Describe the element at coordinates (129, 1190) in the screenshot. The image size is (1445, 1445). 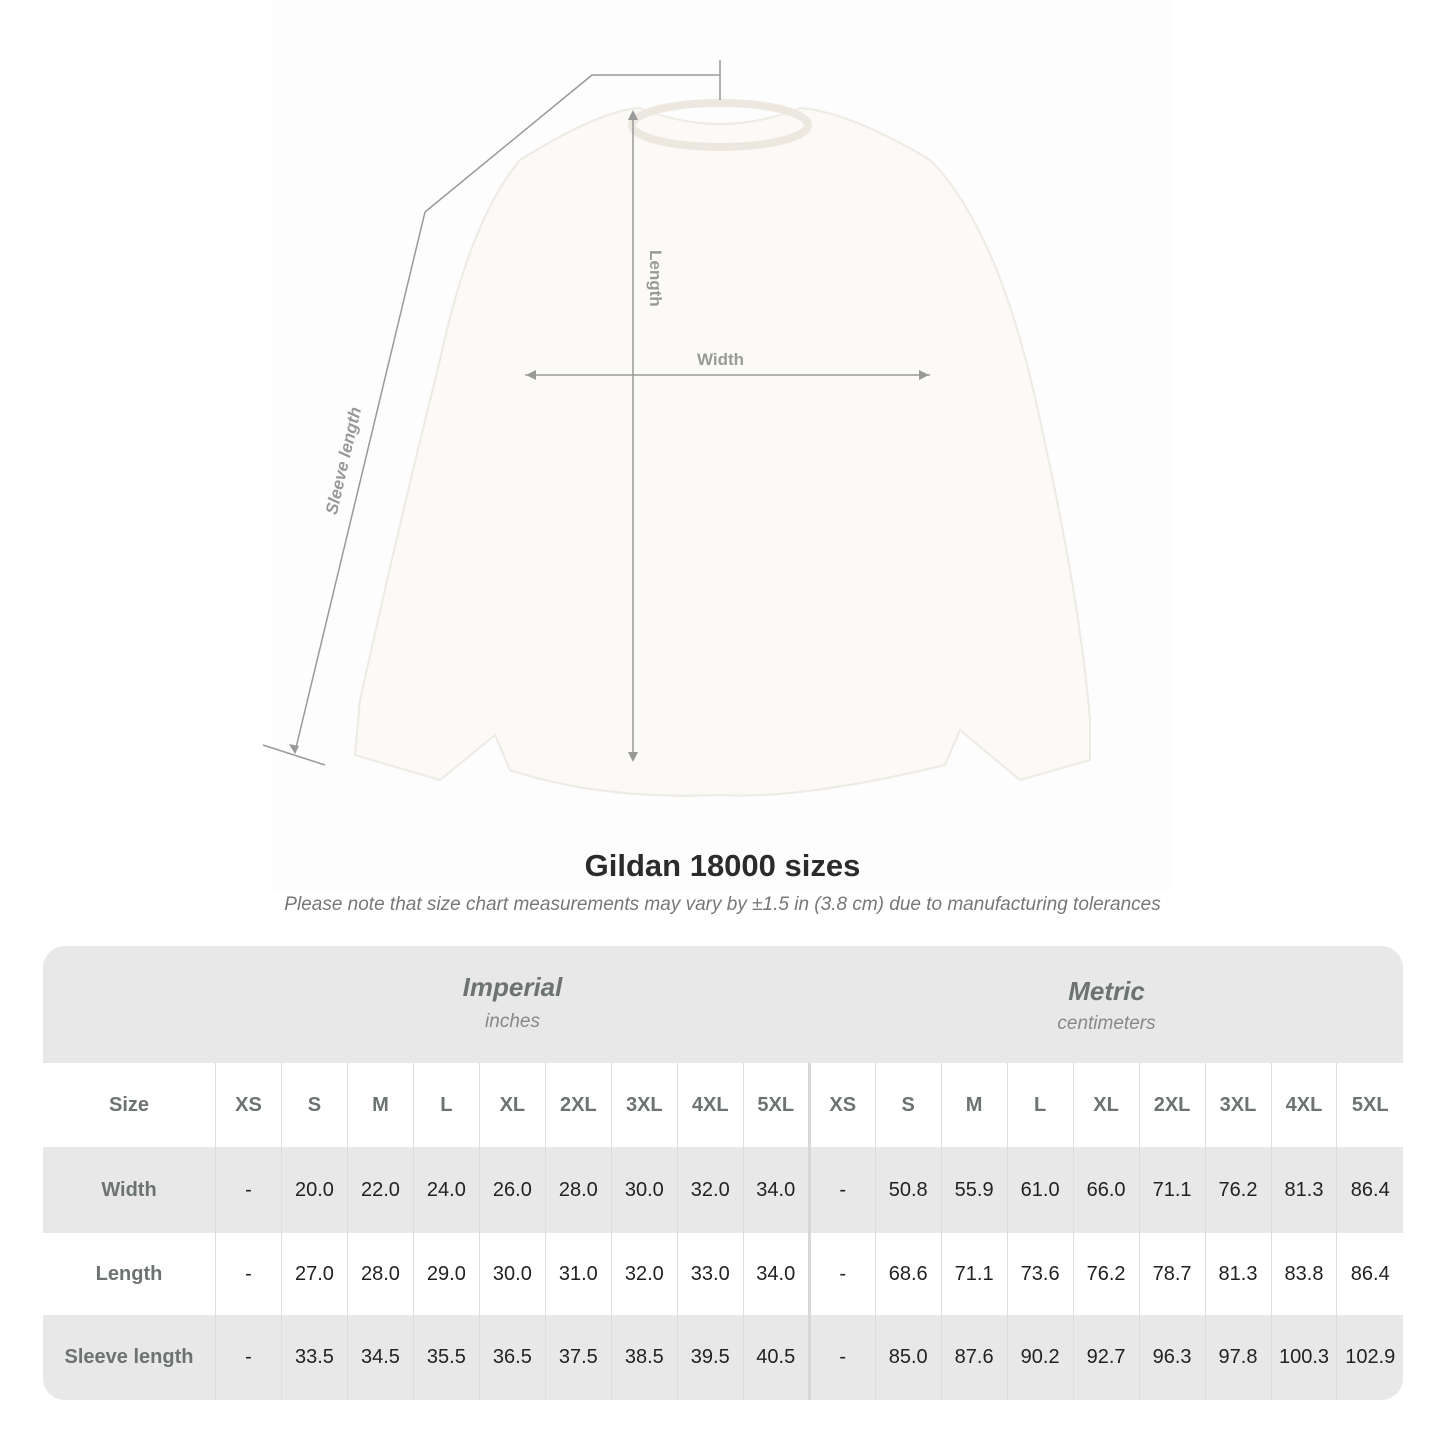
I see `row-label: Width` at that location.